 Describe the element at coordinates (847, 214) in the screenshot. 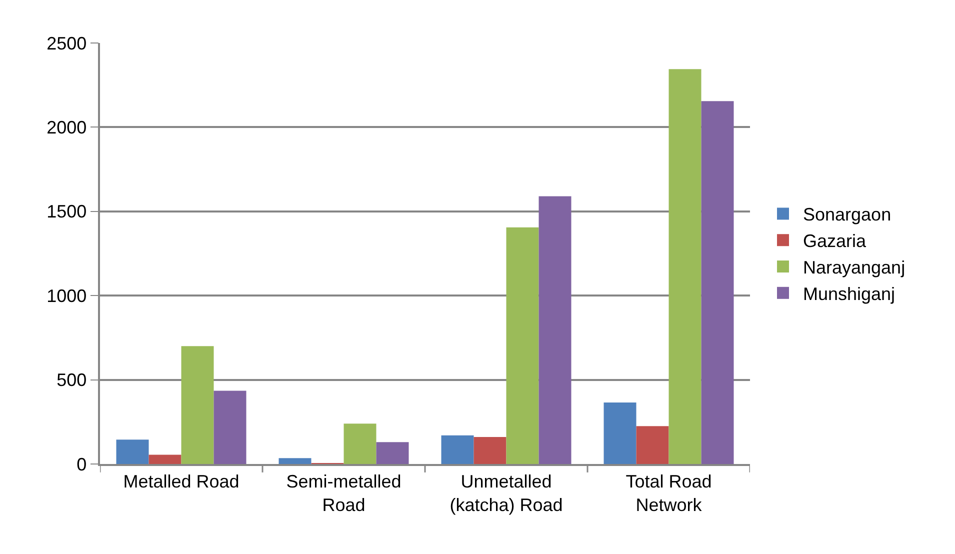

I see `legend-label: Sonargaon` at that location.